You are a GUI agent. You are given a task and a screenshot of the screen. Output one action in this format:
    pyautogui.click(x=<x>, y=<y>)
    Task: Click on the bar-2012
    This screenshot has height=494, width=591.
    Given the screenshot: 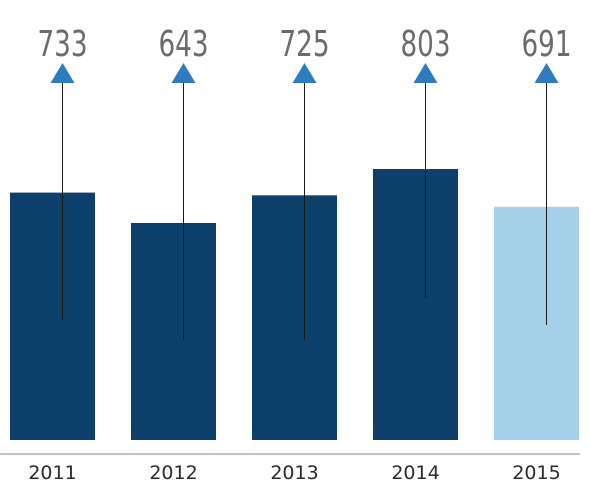 What is the action you would take?
    pyautogui.click(x=173, y=331)
    